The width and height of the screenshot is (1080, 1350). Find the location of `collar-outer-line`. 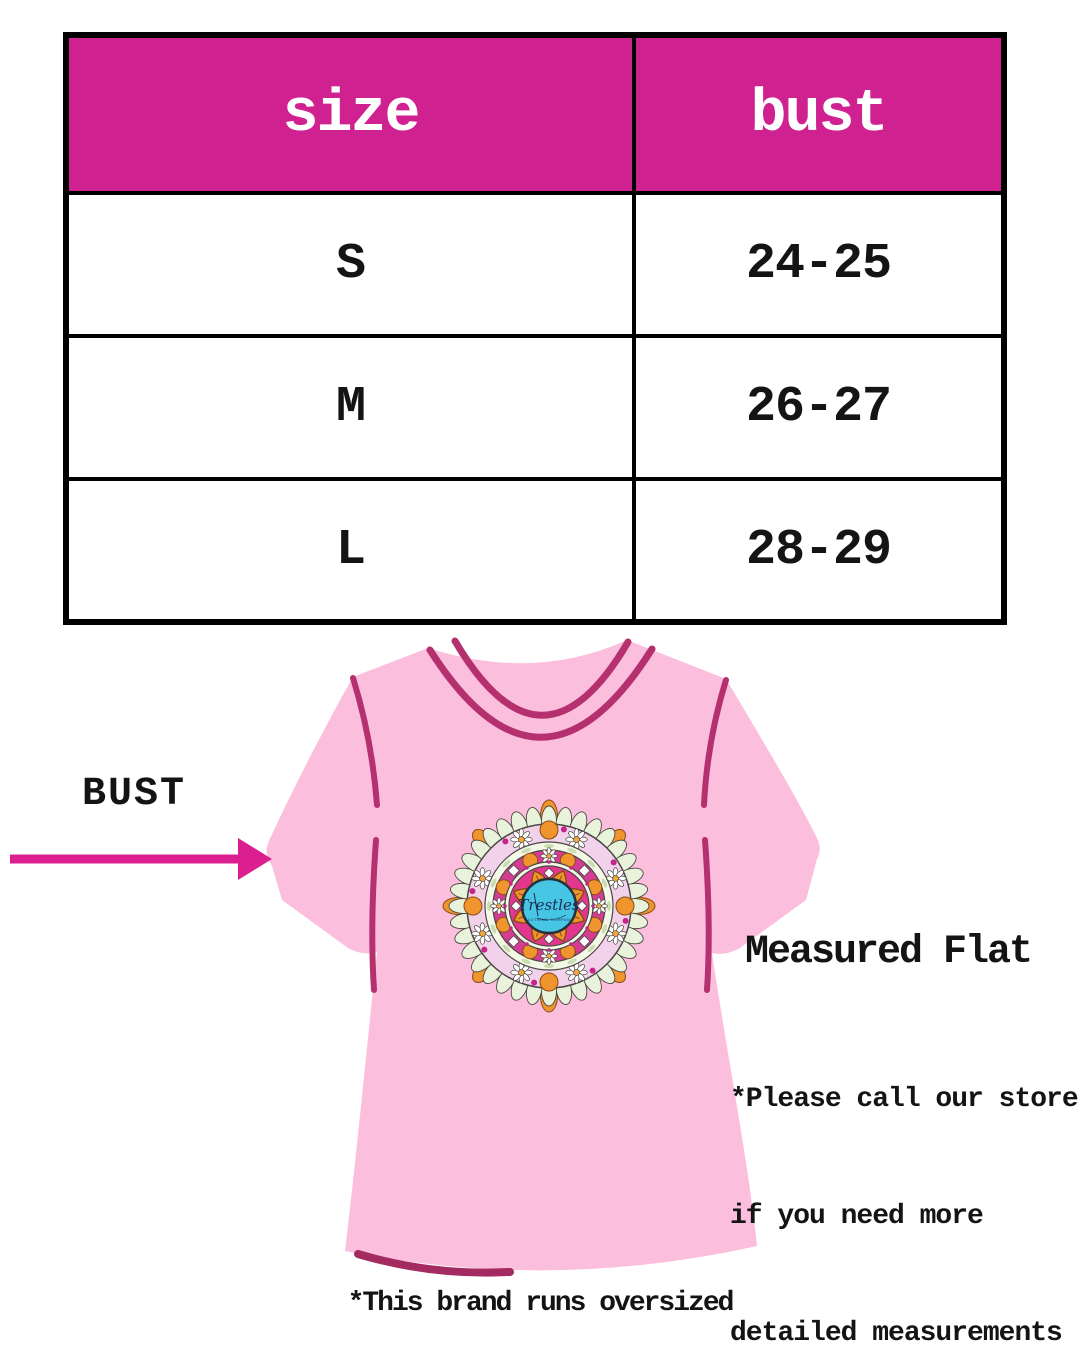

collar-outer-line is located at coordinates (541, 693).